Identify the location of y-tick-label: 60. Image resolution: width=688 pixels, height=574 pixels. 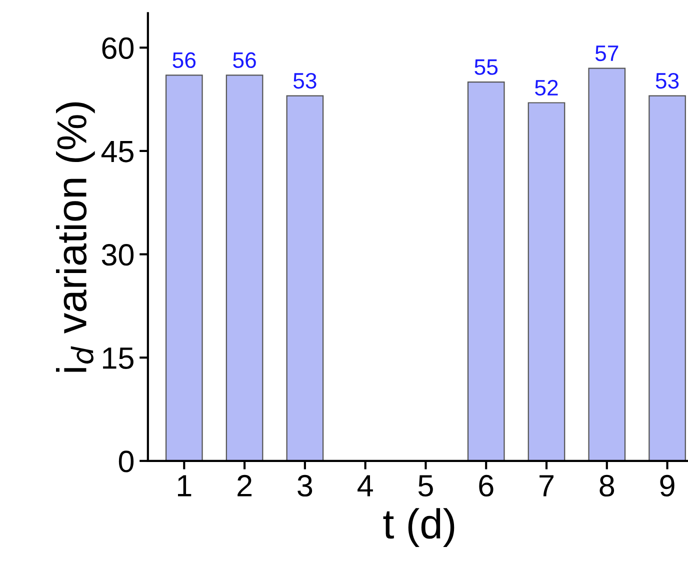
(118, 48).